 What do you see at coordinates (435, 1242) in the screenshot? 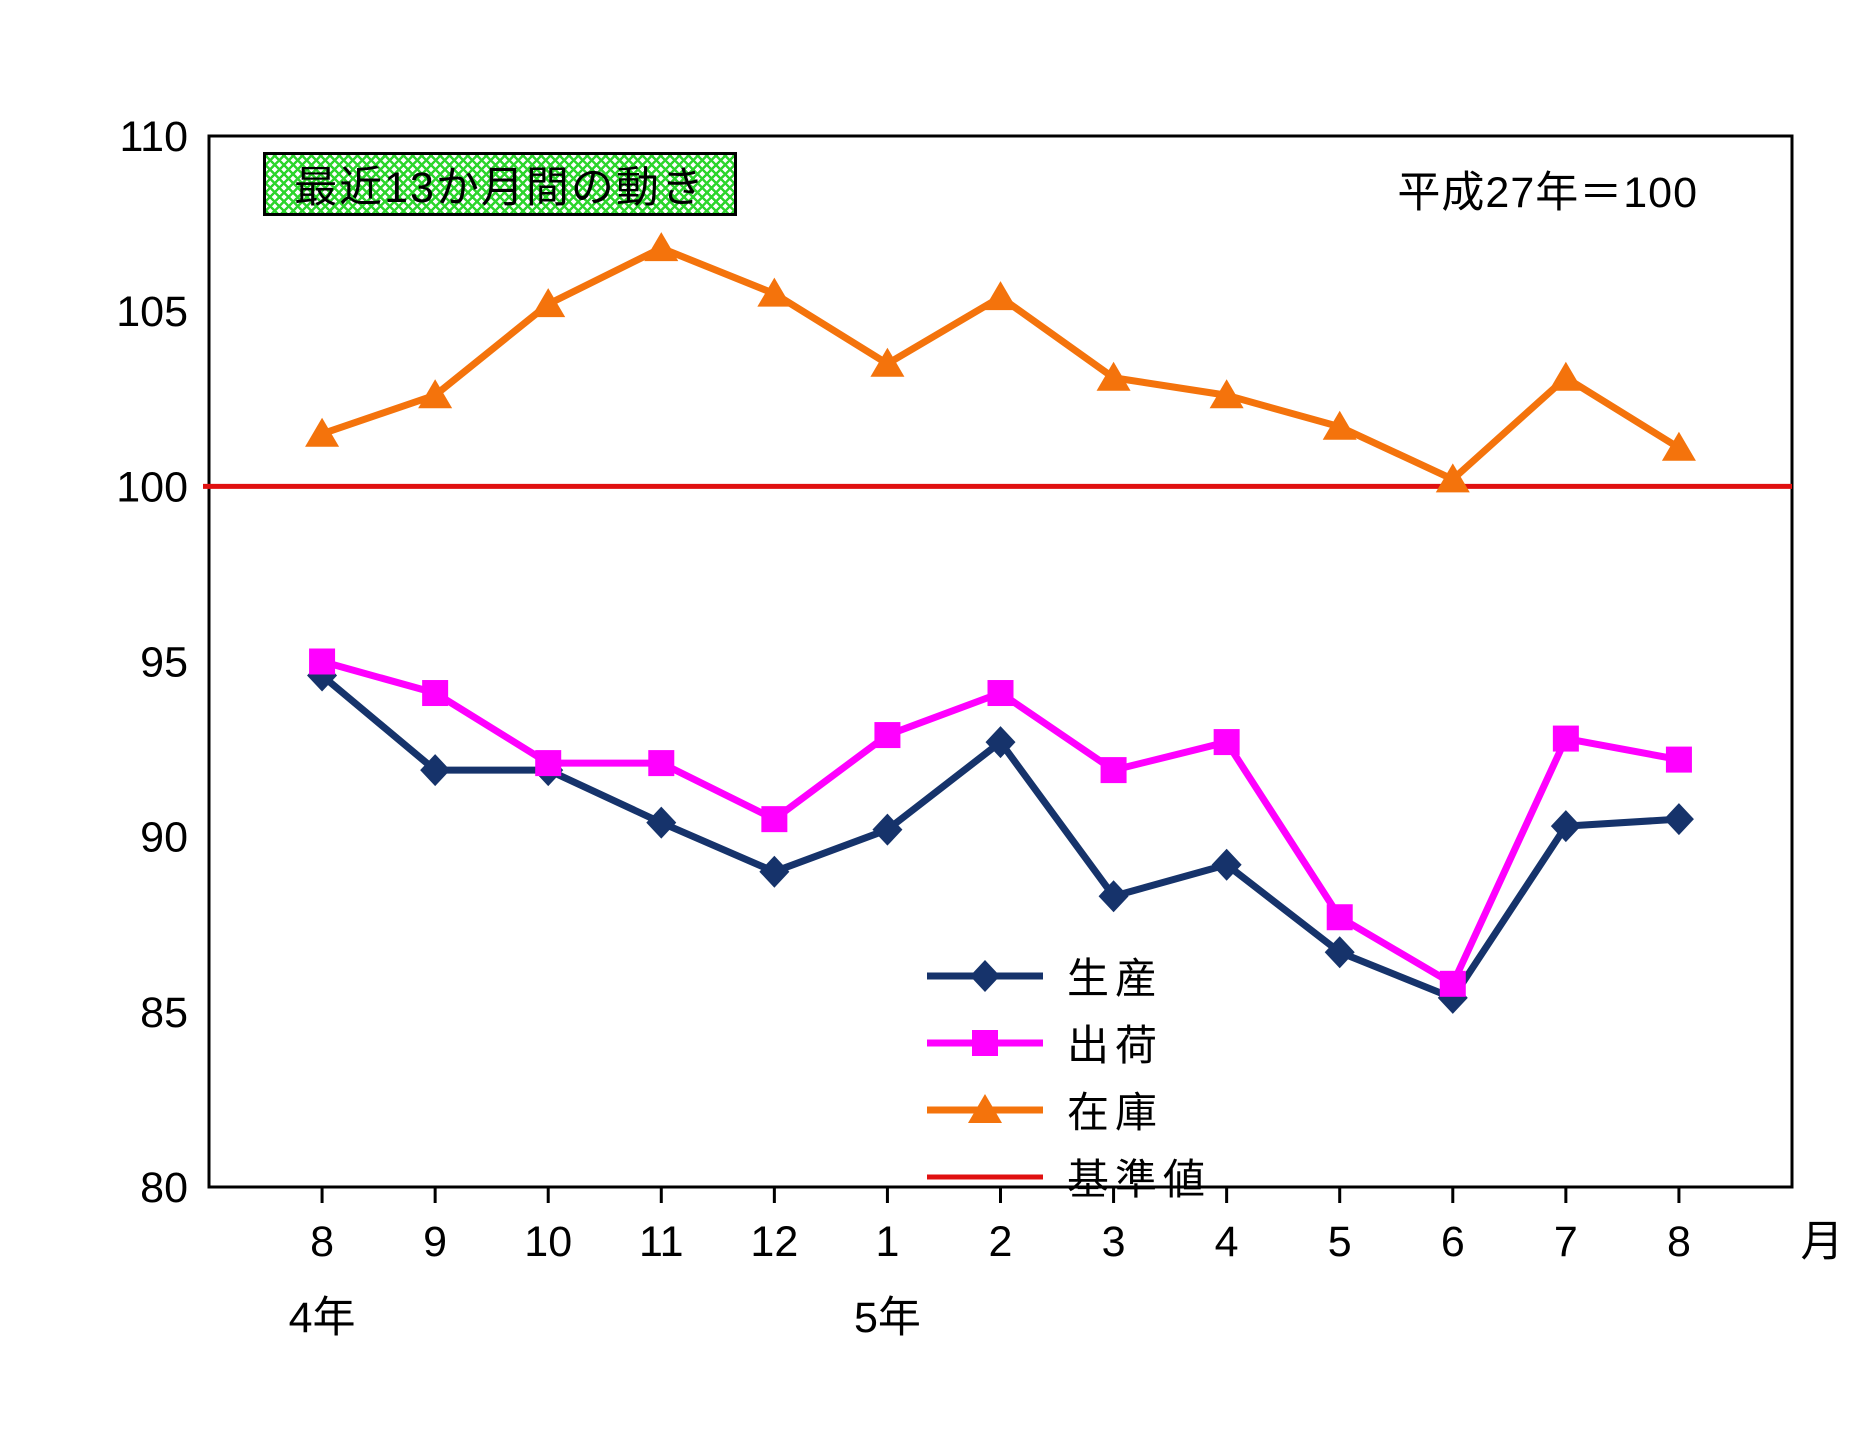
I see `x-axis-label-1: 9` at bounding box center [435, 1242].